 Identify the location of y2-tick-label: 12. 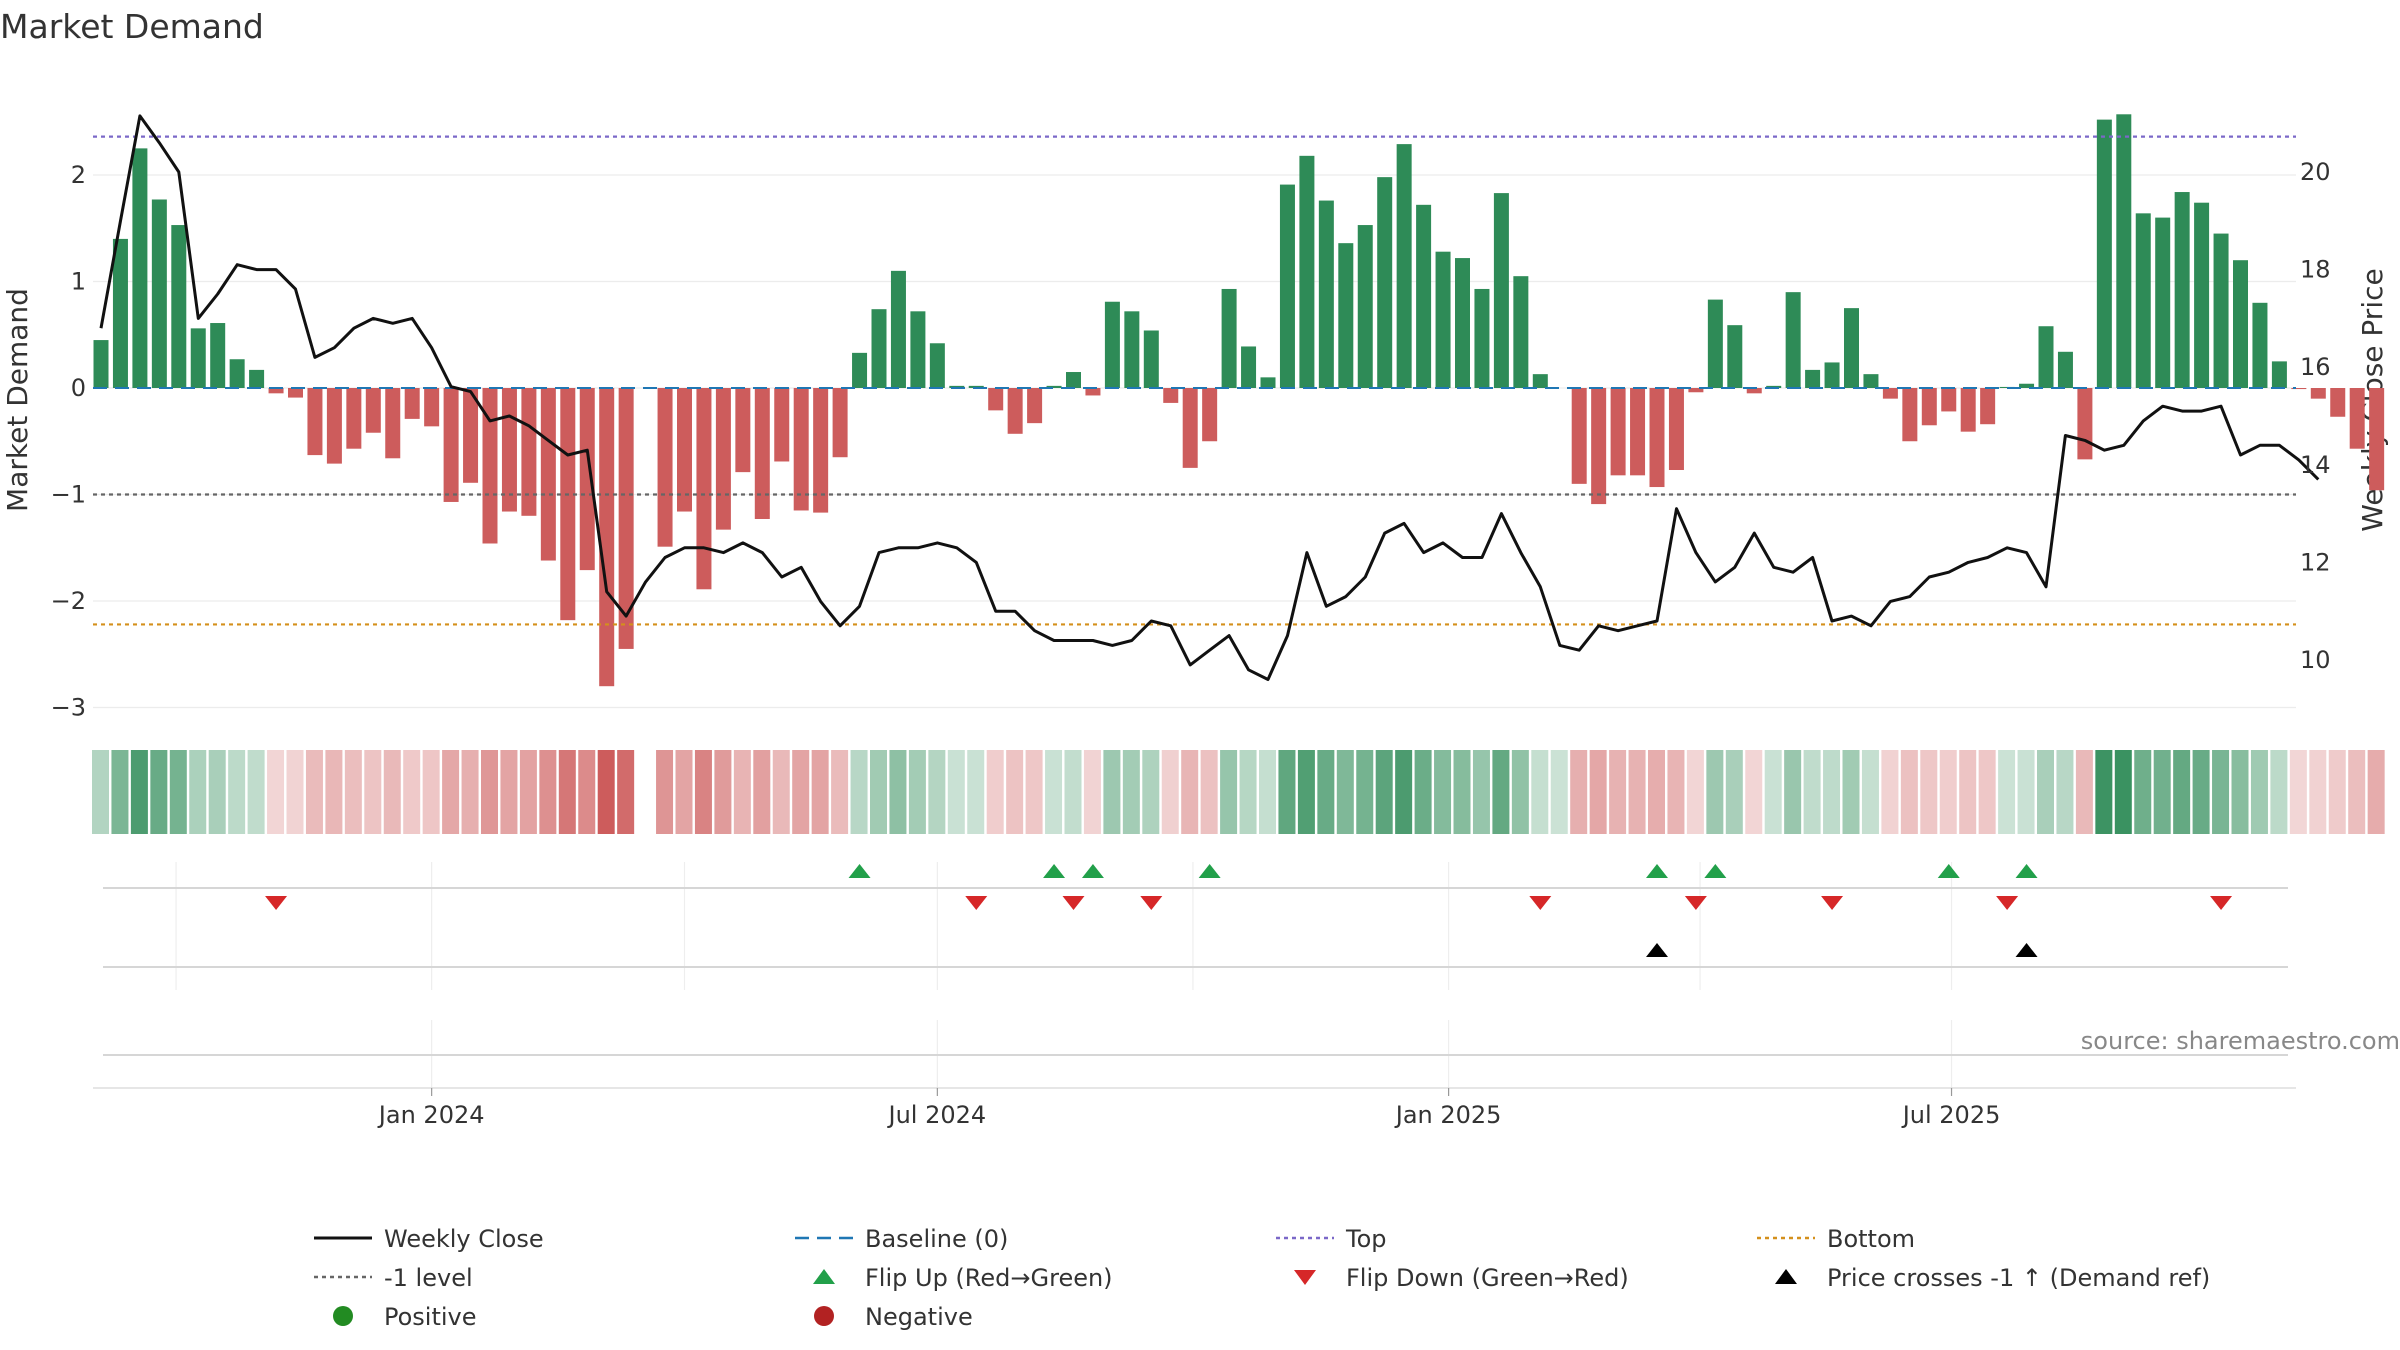
(2315, 562).